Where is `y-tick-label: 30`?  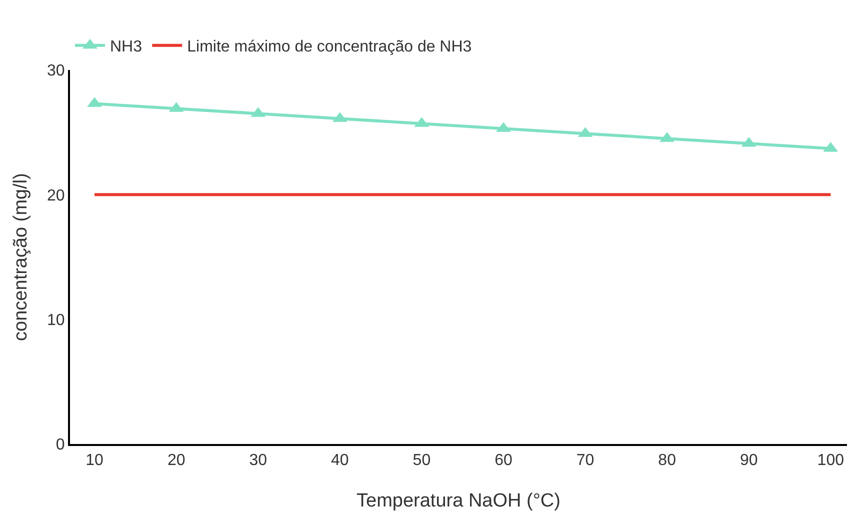 y-tick-label: 30 is located at coordinates (56, 71).